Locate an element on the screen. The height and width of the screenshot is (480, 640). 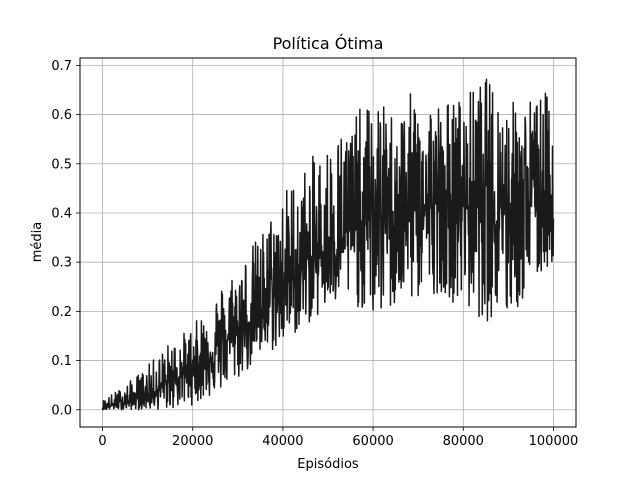
y-tick-label: 0.0 is located at coordinates (61, 410).